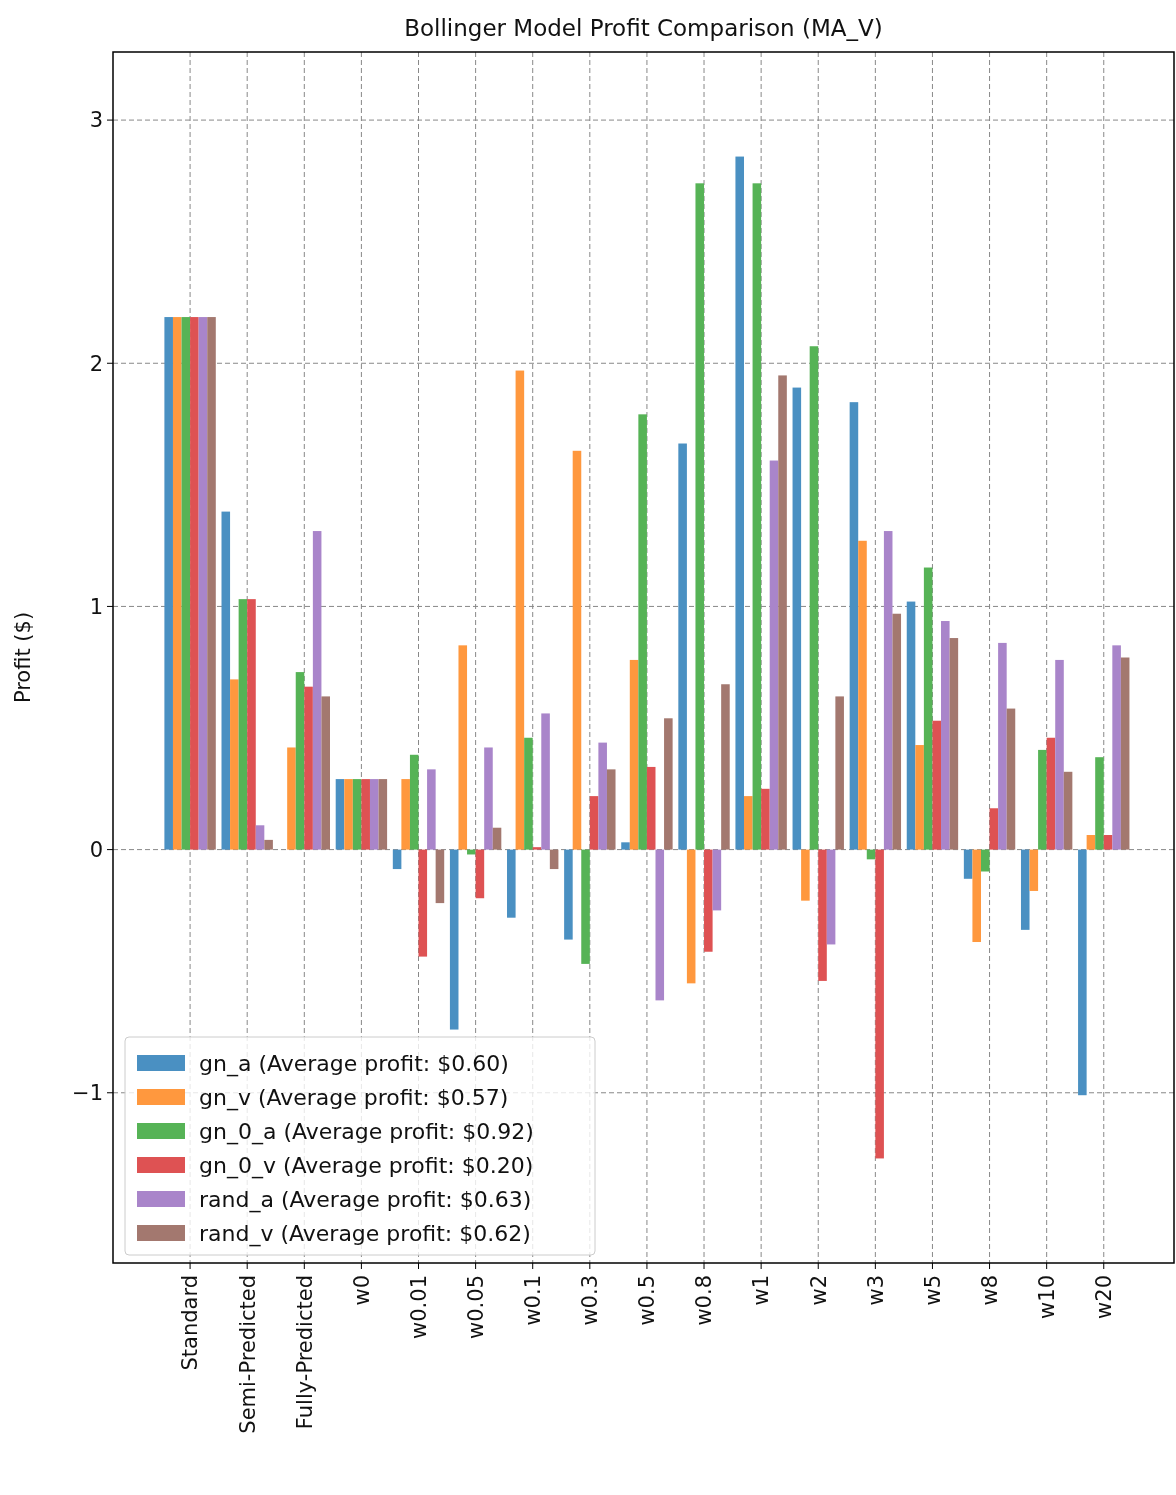 This screenshot has width=1176, height=1495. Describe the element at coordinates (354, 1063) in the screenshot. I see `legend-label: gn_a (Average profit: $0.60)` at that location.